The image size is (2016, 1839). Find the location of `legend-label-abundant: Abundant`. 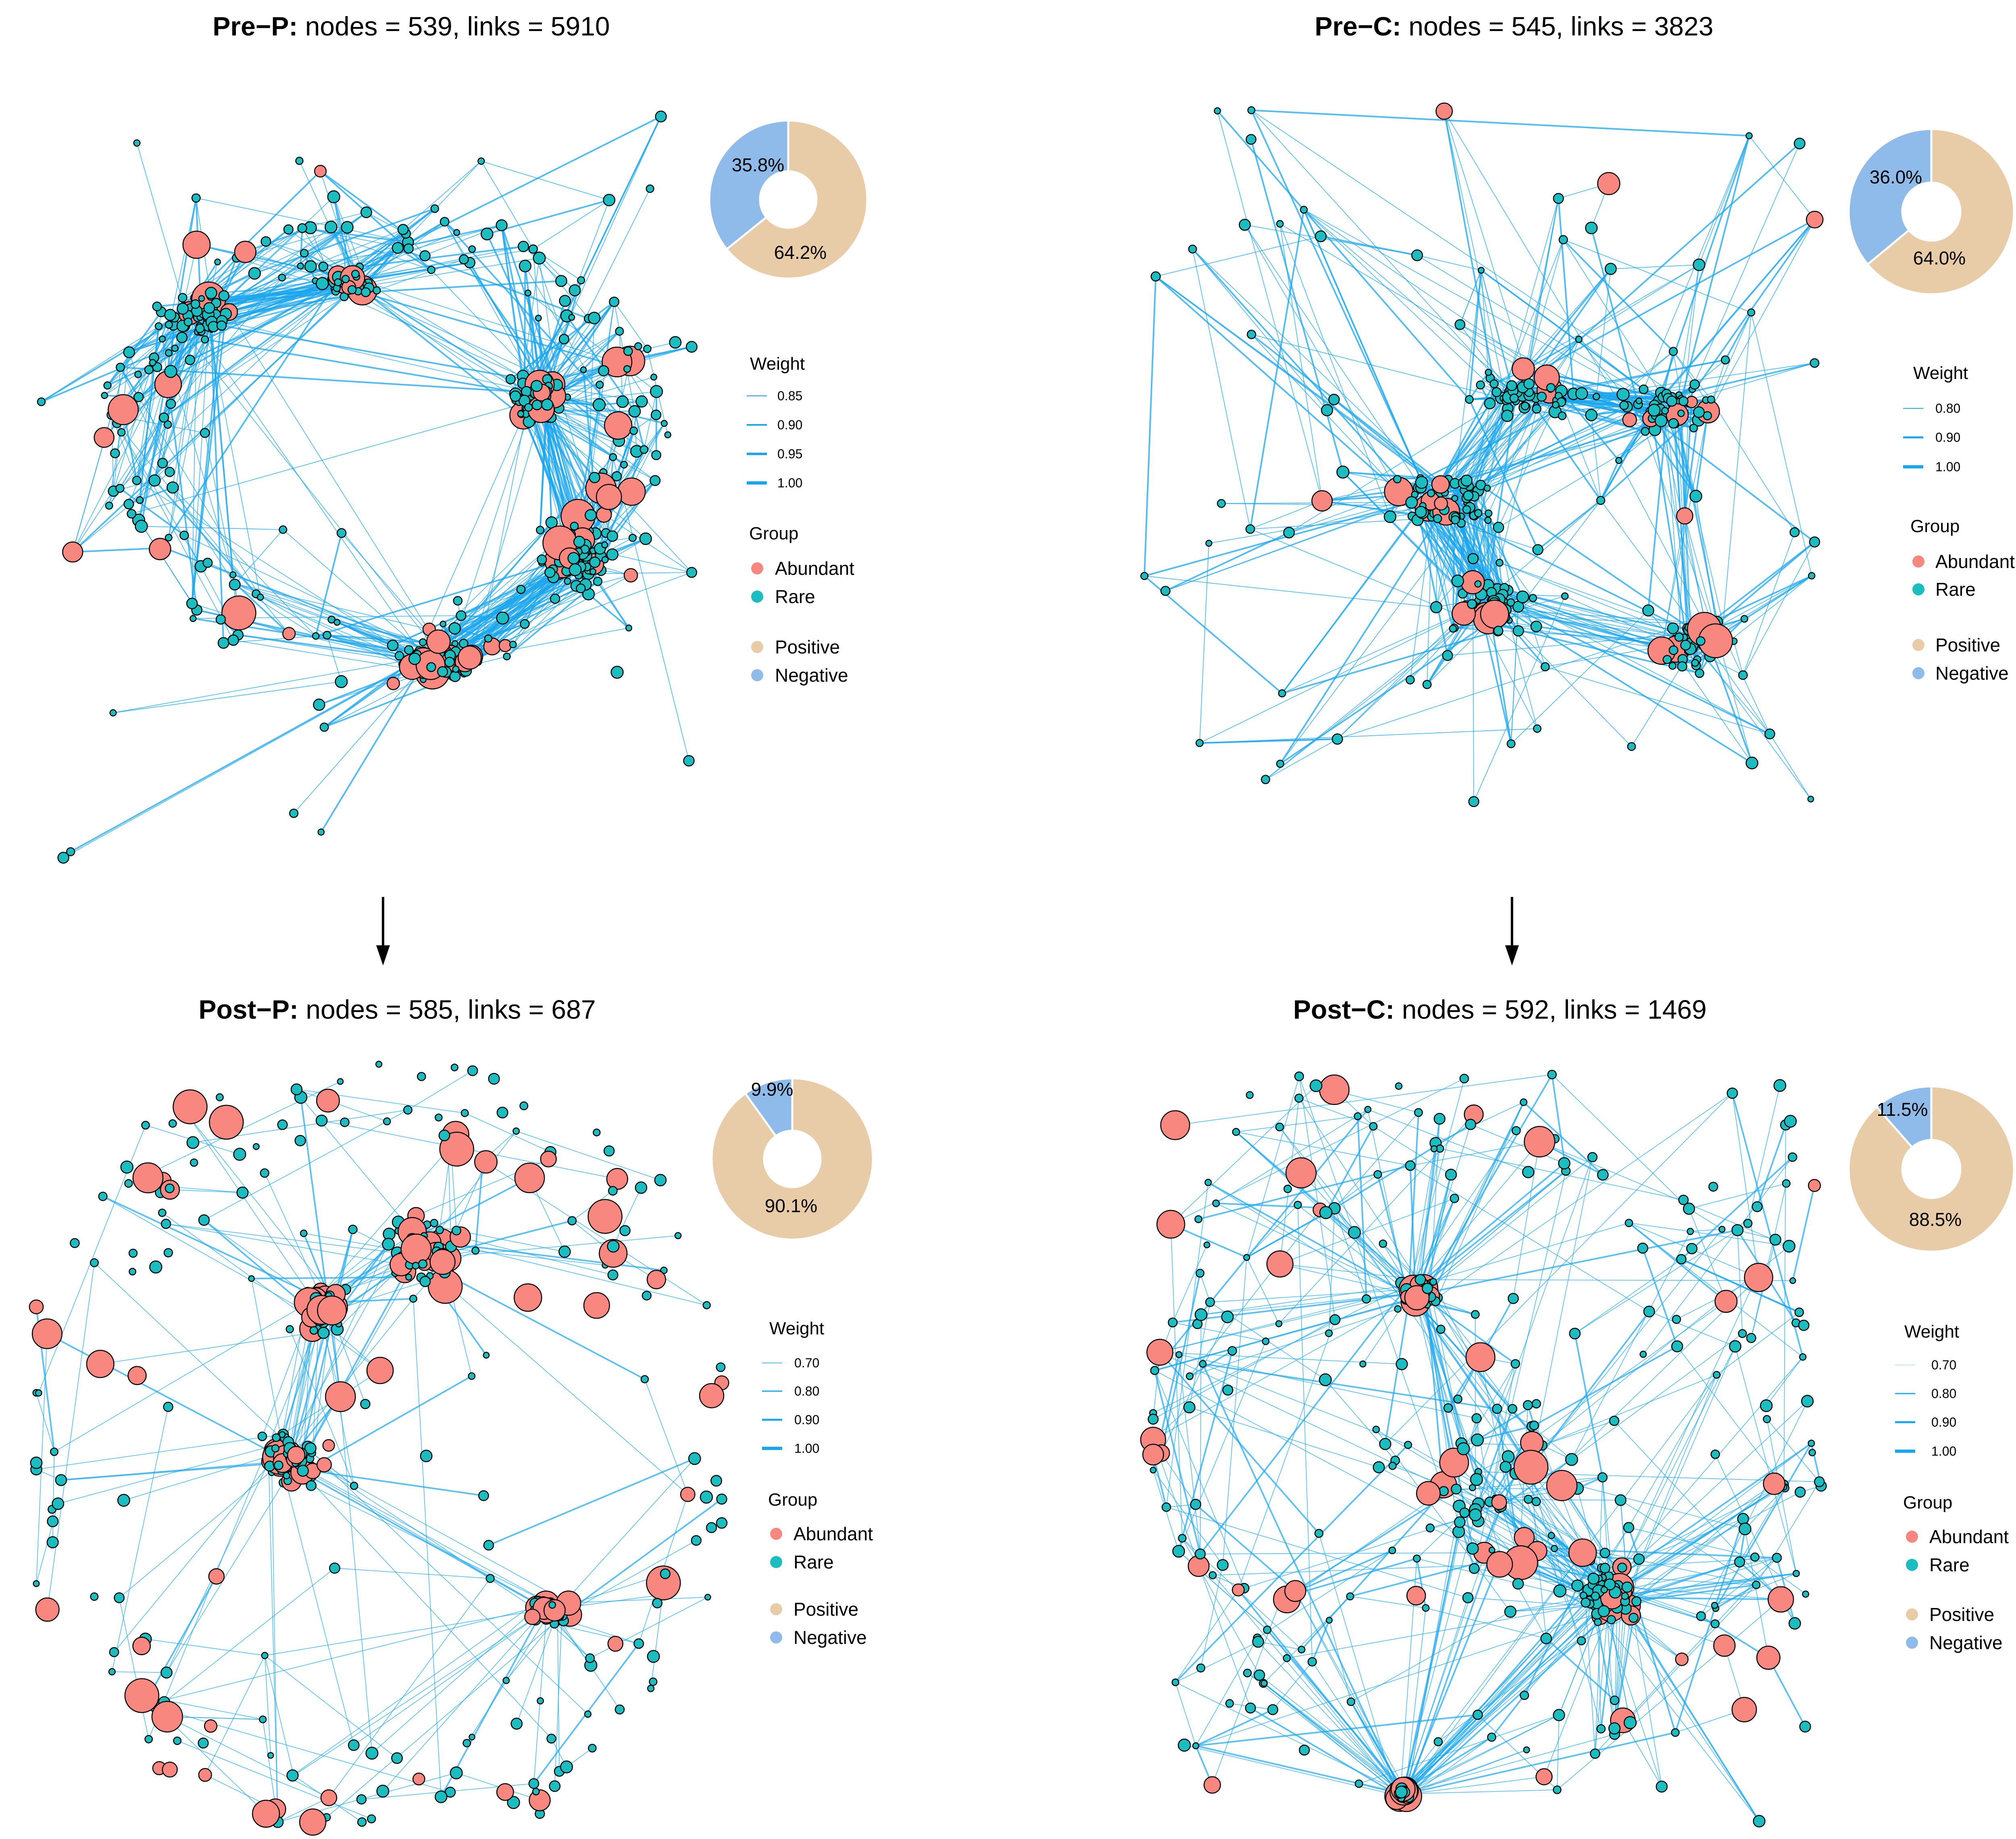

legend-label-abundant: Abundant is located at coordinates (814, 568).